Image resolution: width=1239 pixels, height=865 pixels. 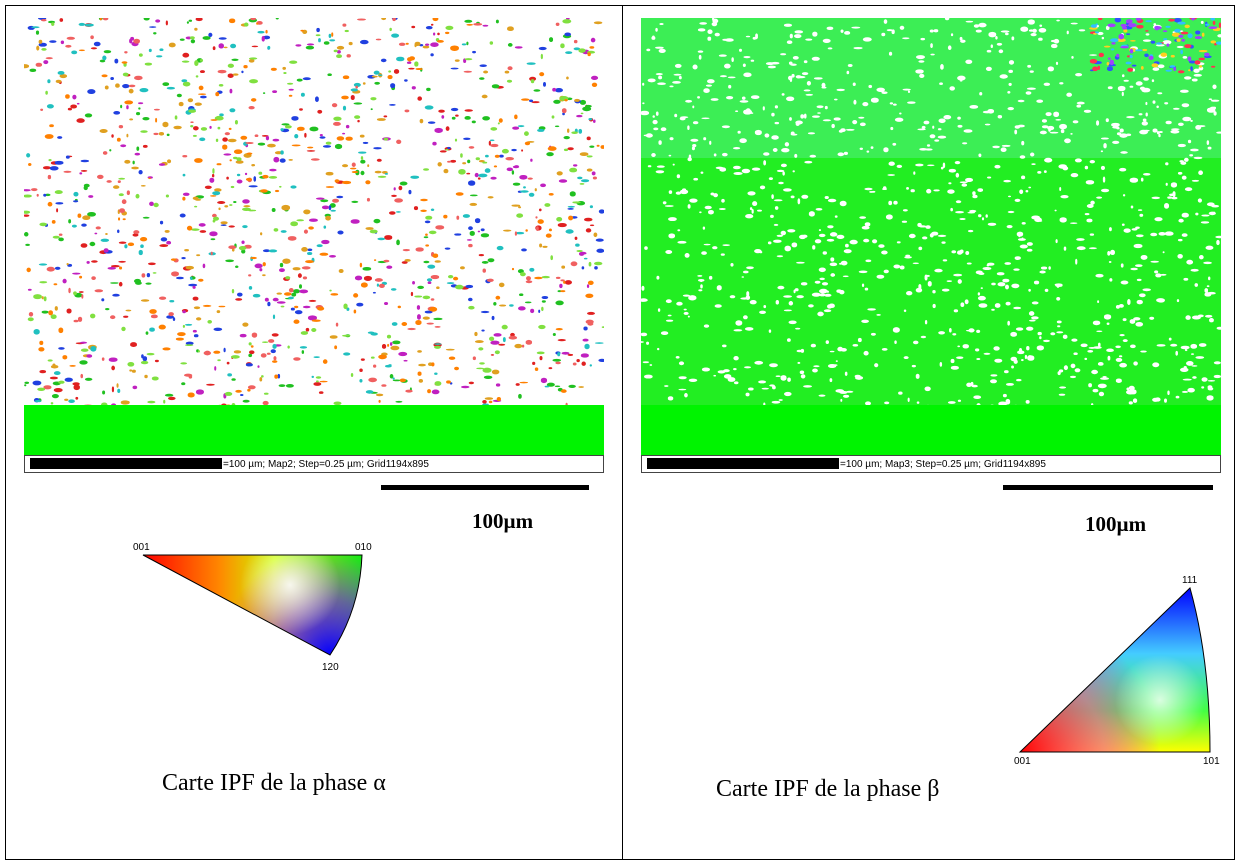 I want to click on triangle-label: 111, so click(x=1190, y=580).